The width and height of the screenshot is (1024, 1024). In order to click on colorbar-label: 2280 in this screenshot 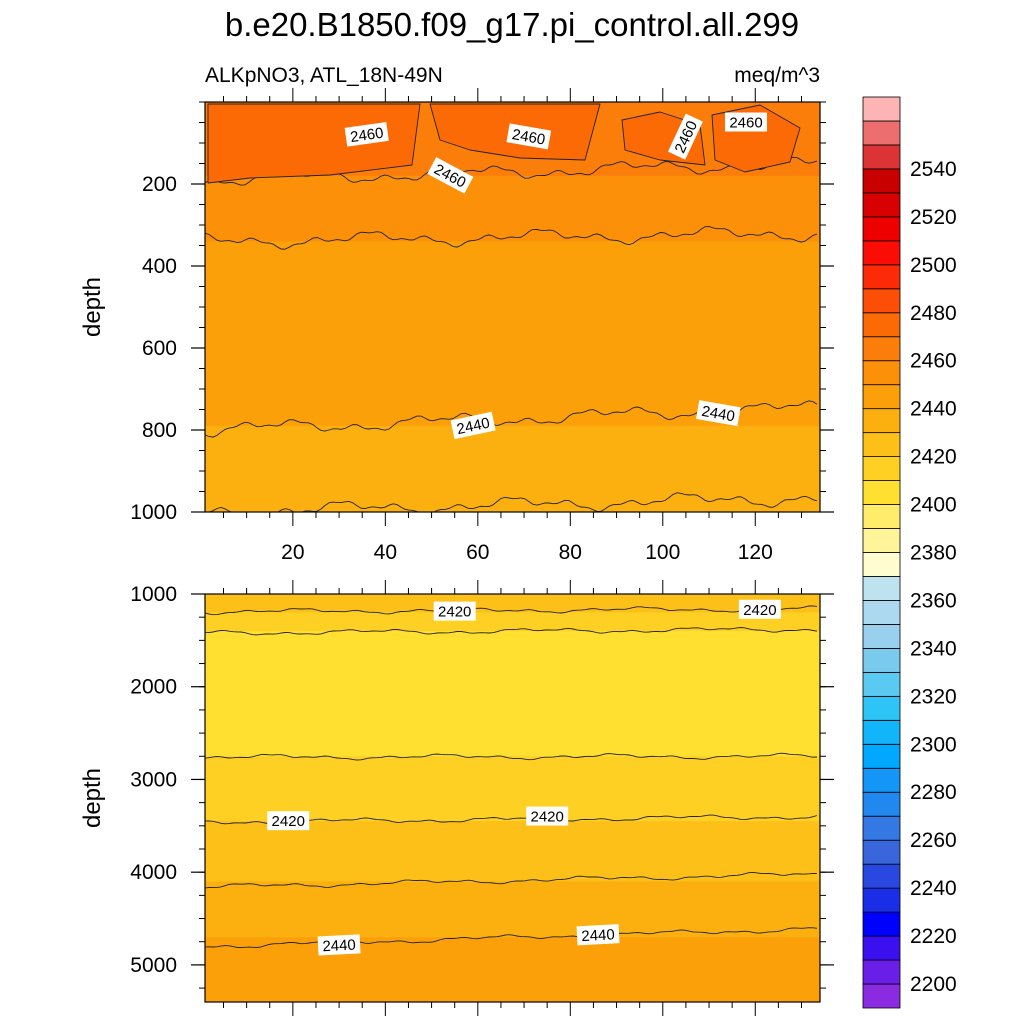, I will do `click(933, 792)`.